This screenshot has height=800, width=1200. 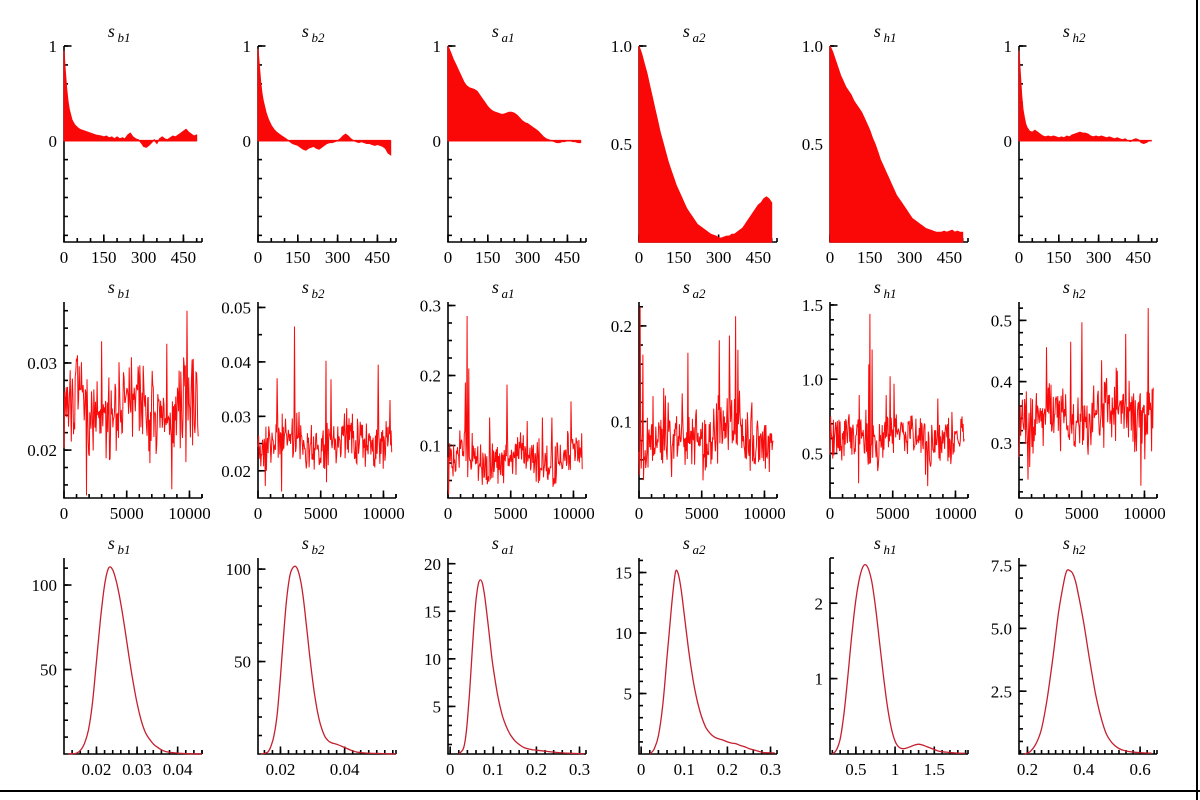 What do you see at coordinates (623, 633) in the screenshot?
I see `svg-text: 10` at bounding box center [623, 633].